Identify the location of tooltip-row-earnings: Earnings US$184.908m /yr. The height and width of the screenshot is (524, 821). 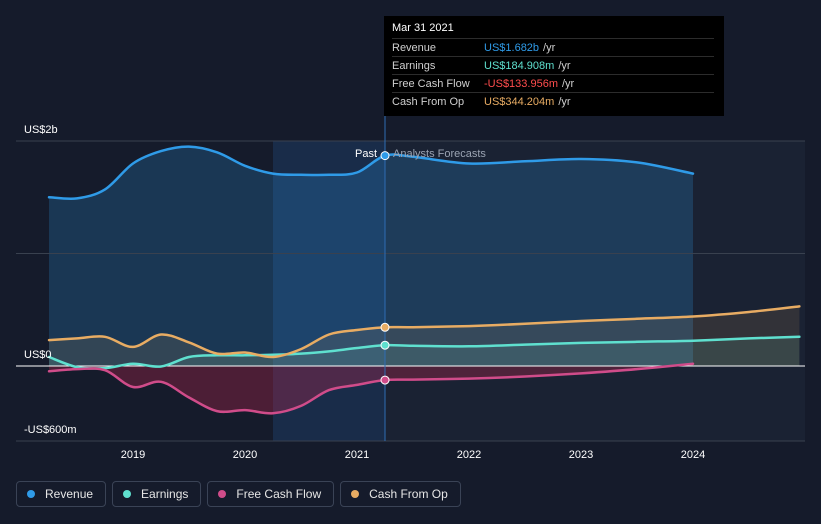
(553, 65).